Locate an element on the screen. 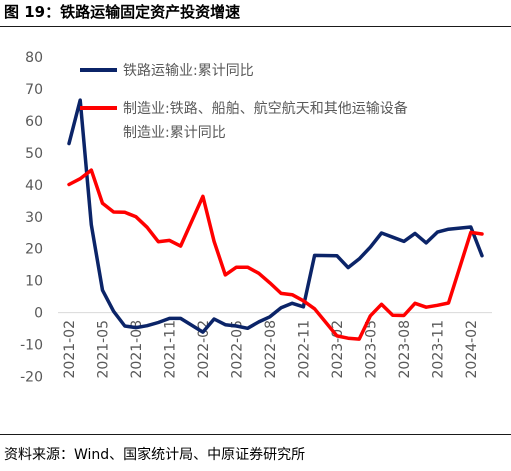  y-tick-label: 40 is located at coordinates (34, 186).